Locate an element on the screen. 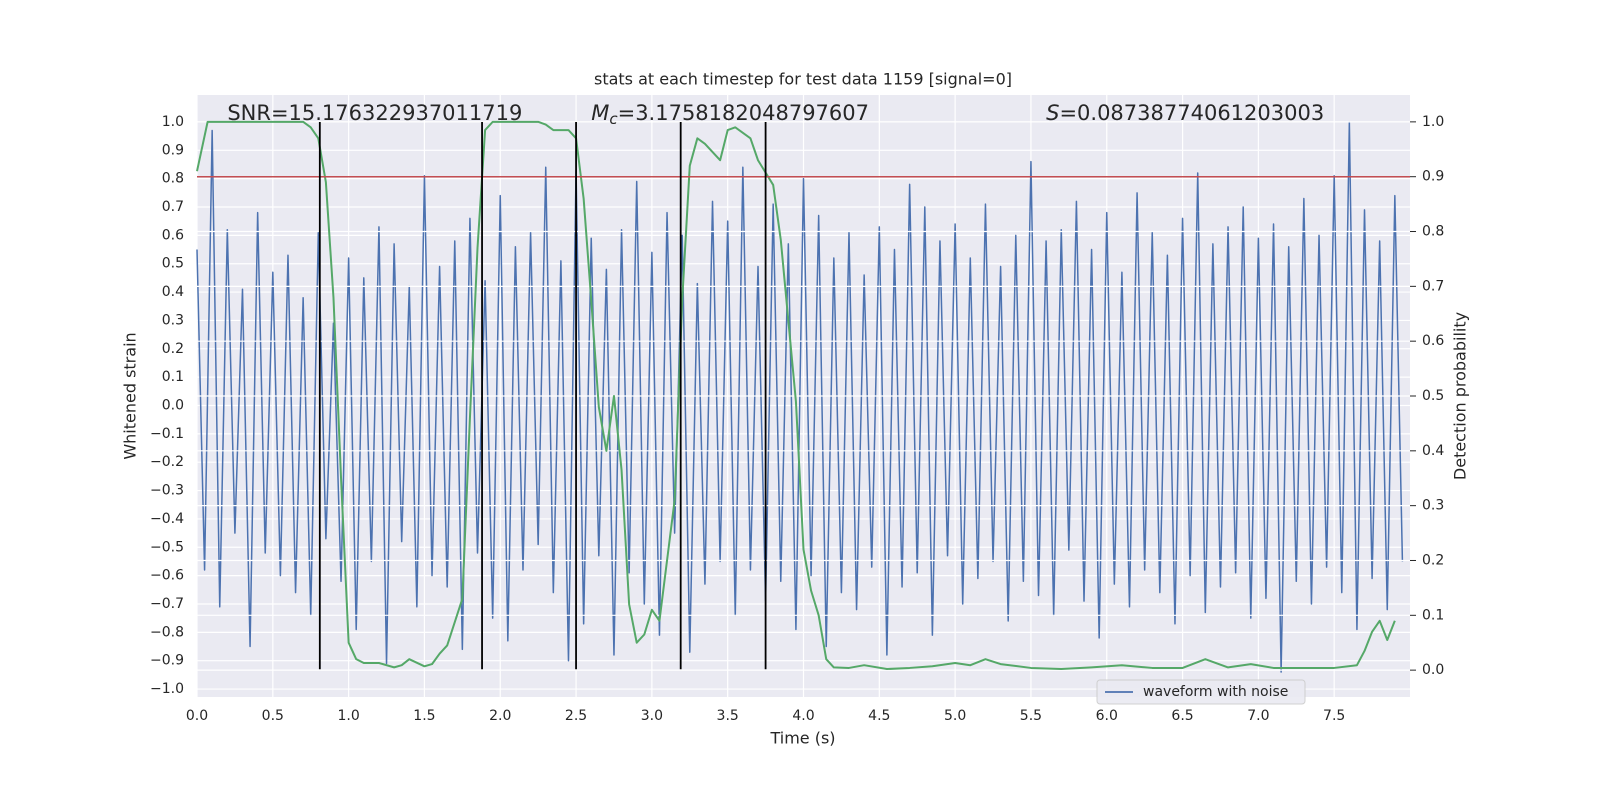  x-tick-label: 3.0 is located at coordinates (652, 716).